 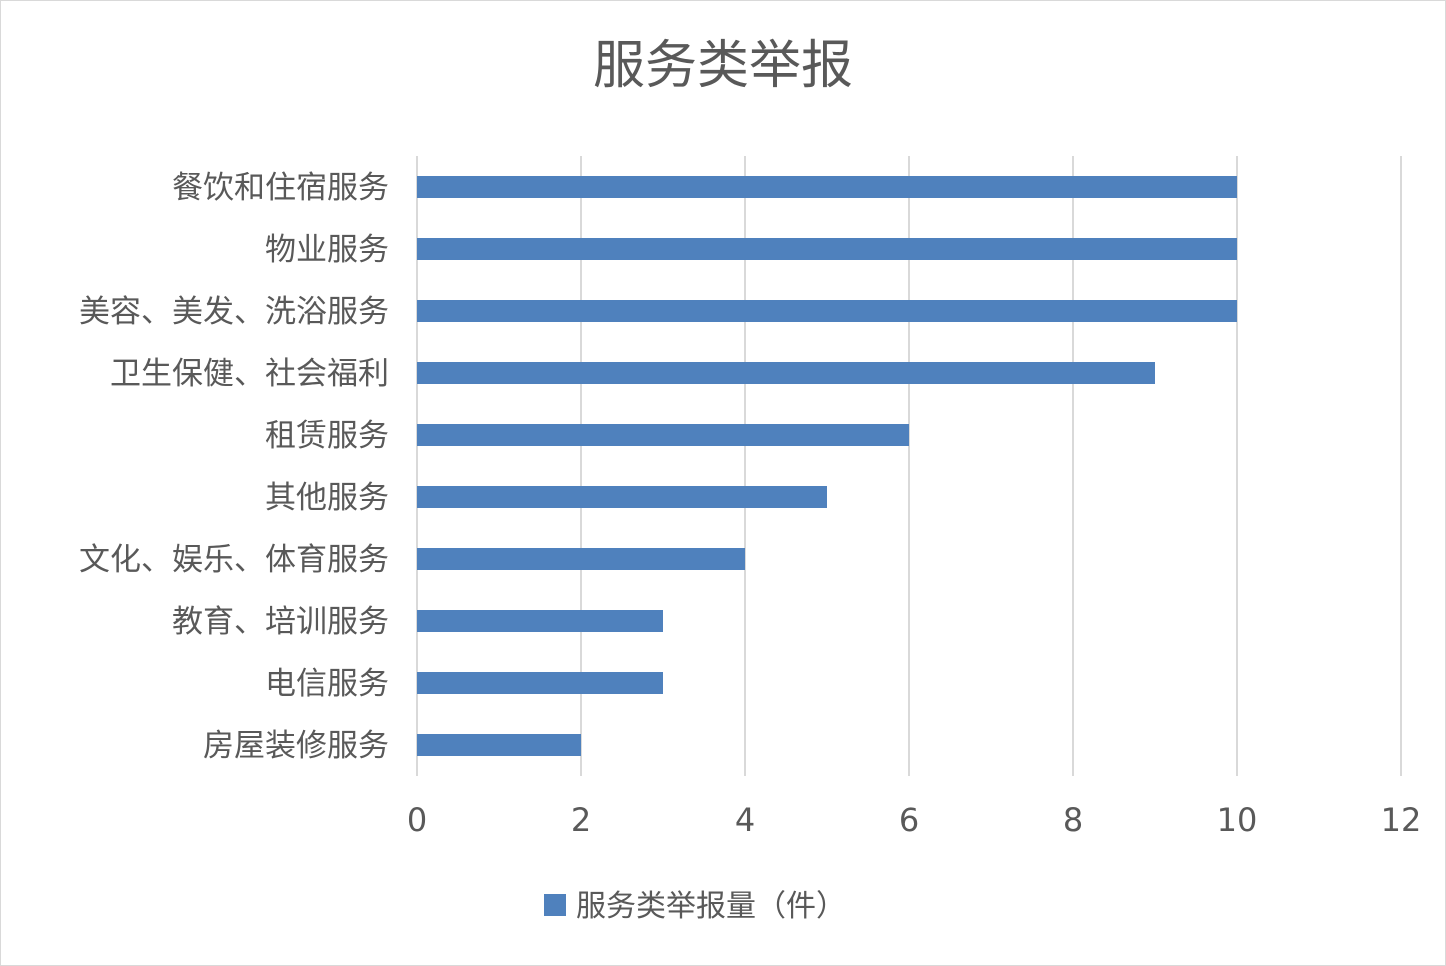 I want to click on category-label: 卫生保健、社会福利, so click(x=249, y=374).